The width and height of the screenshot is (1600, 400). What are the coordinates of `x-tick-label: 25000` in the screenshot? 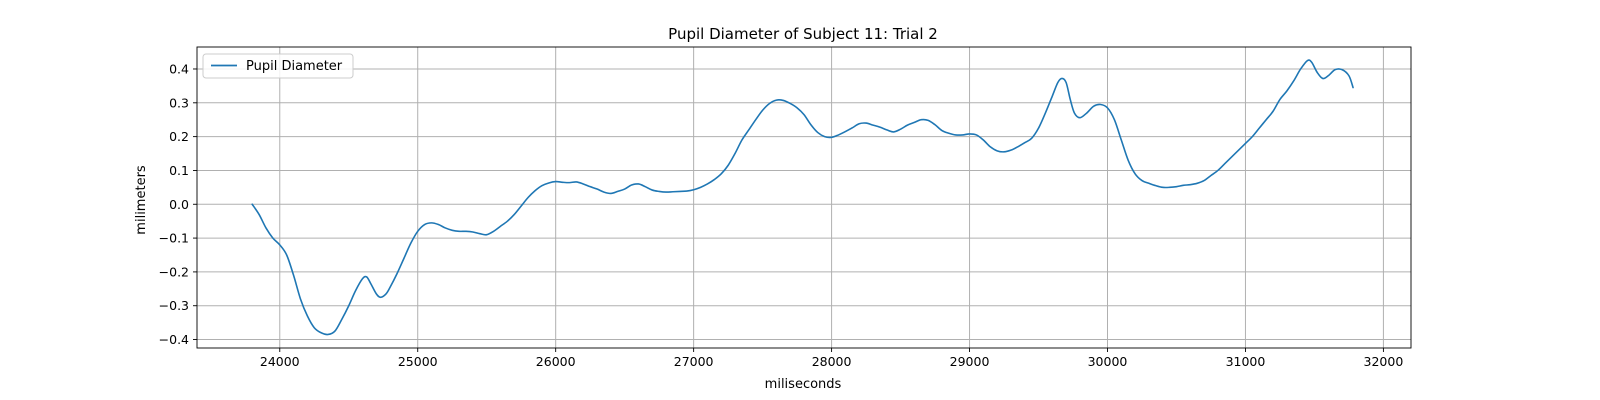 It's located at (418, 361).